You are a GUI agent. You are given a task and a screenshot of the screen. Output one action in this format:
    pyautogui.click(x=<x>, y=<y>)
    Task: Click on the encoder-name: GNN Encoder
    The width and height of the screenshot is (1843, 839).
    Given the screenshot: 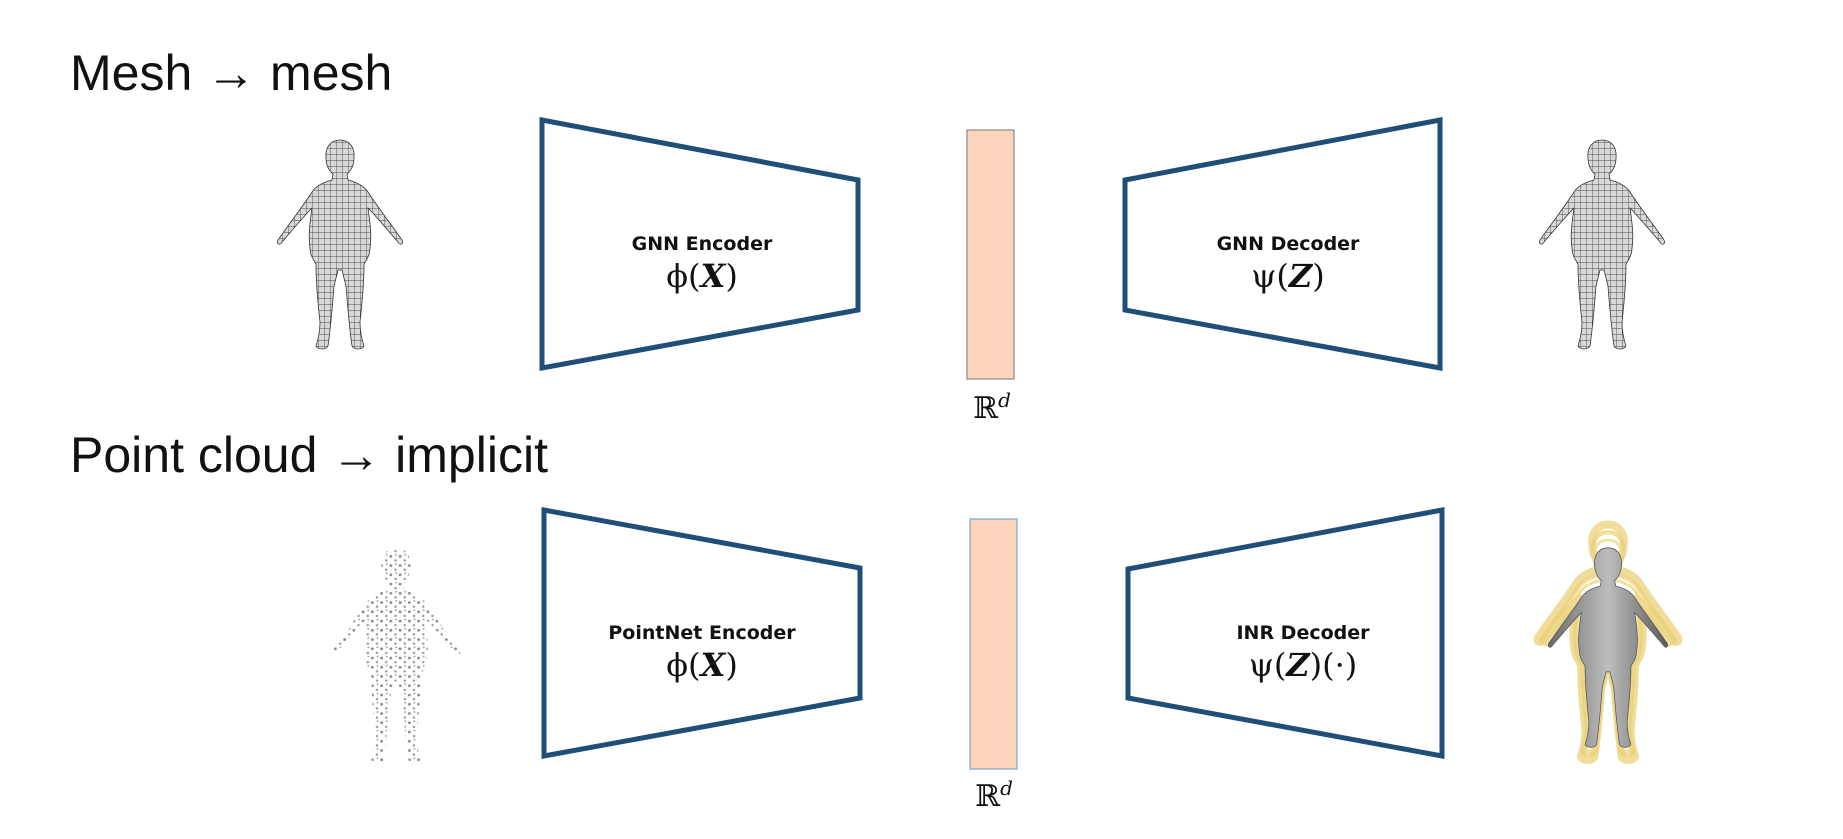 What is the action you would take?
    pyautogui.click(x=702, y=244)
    